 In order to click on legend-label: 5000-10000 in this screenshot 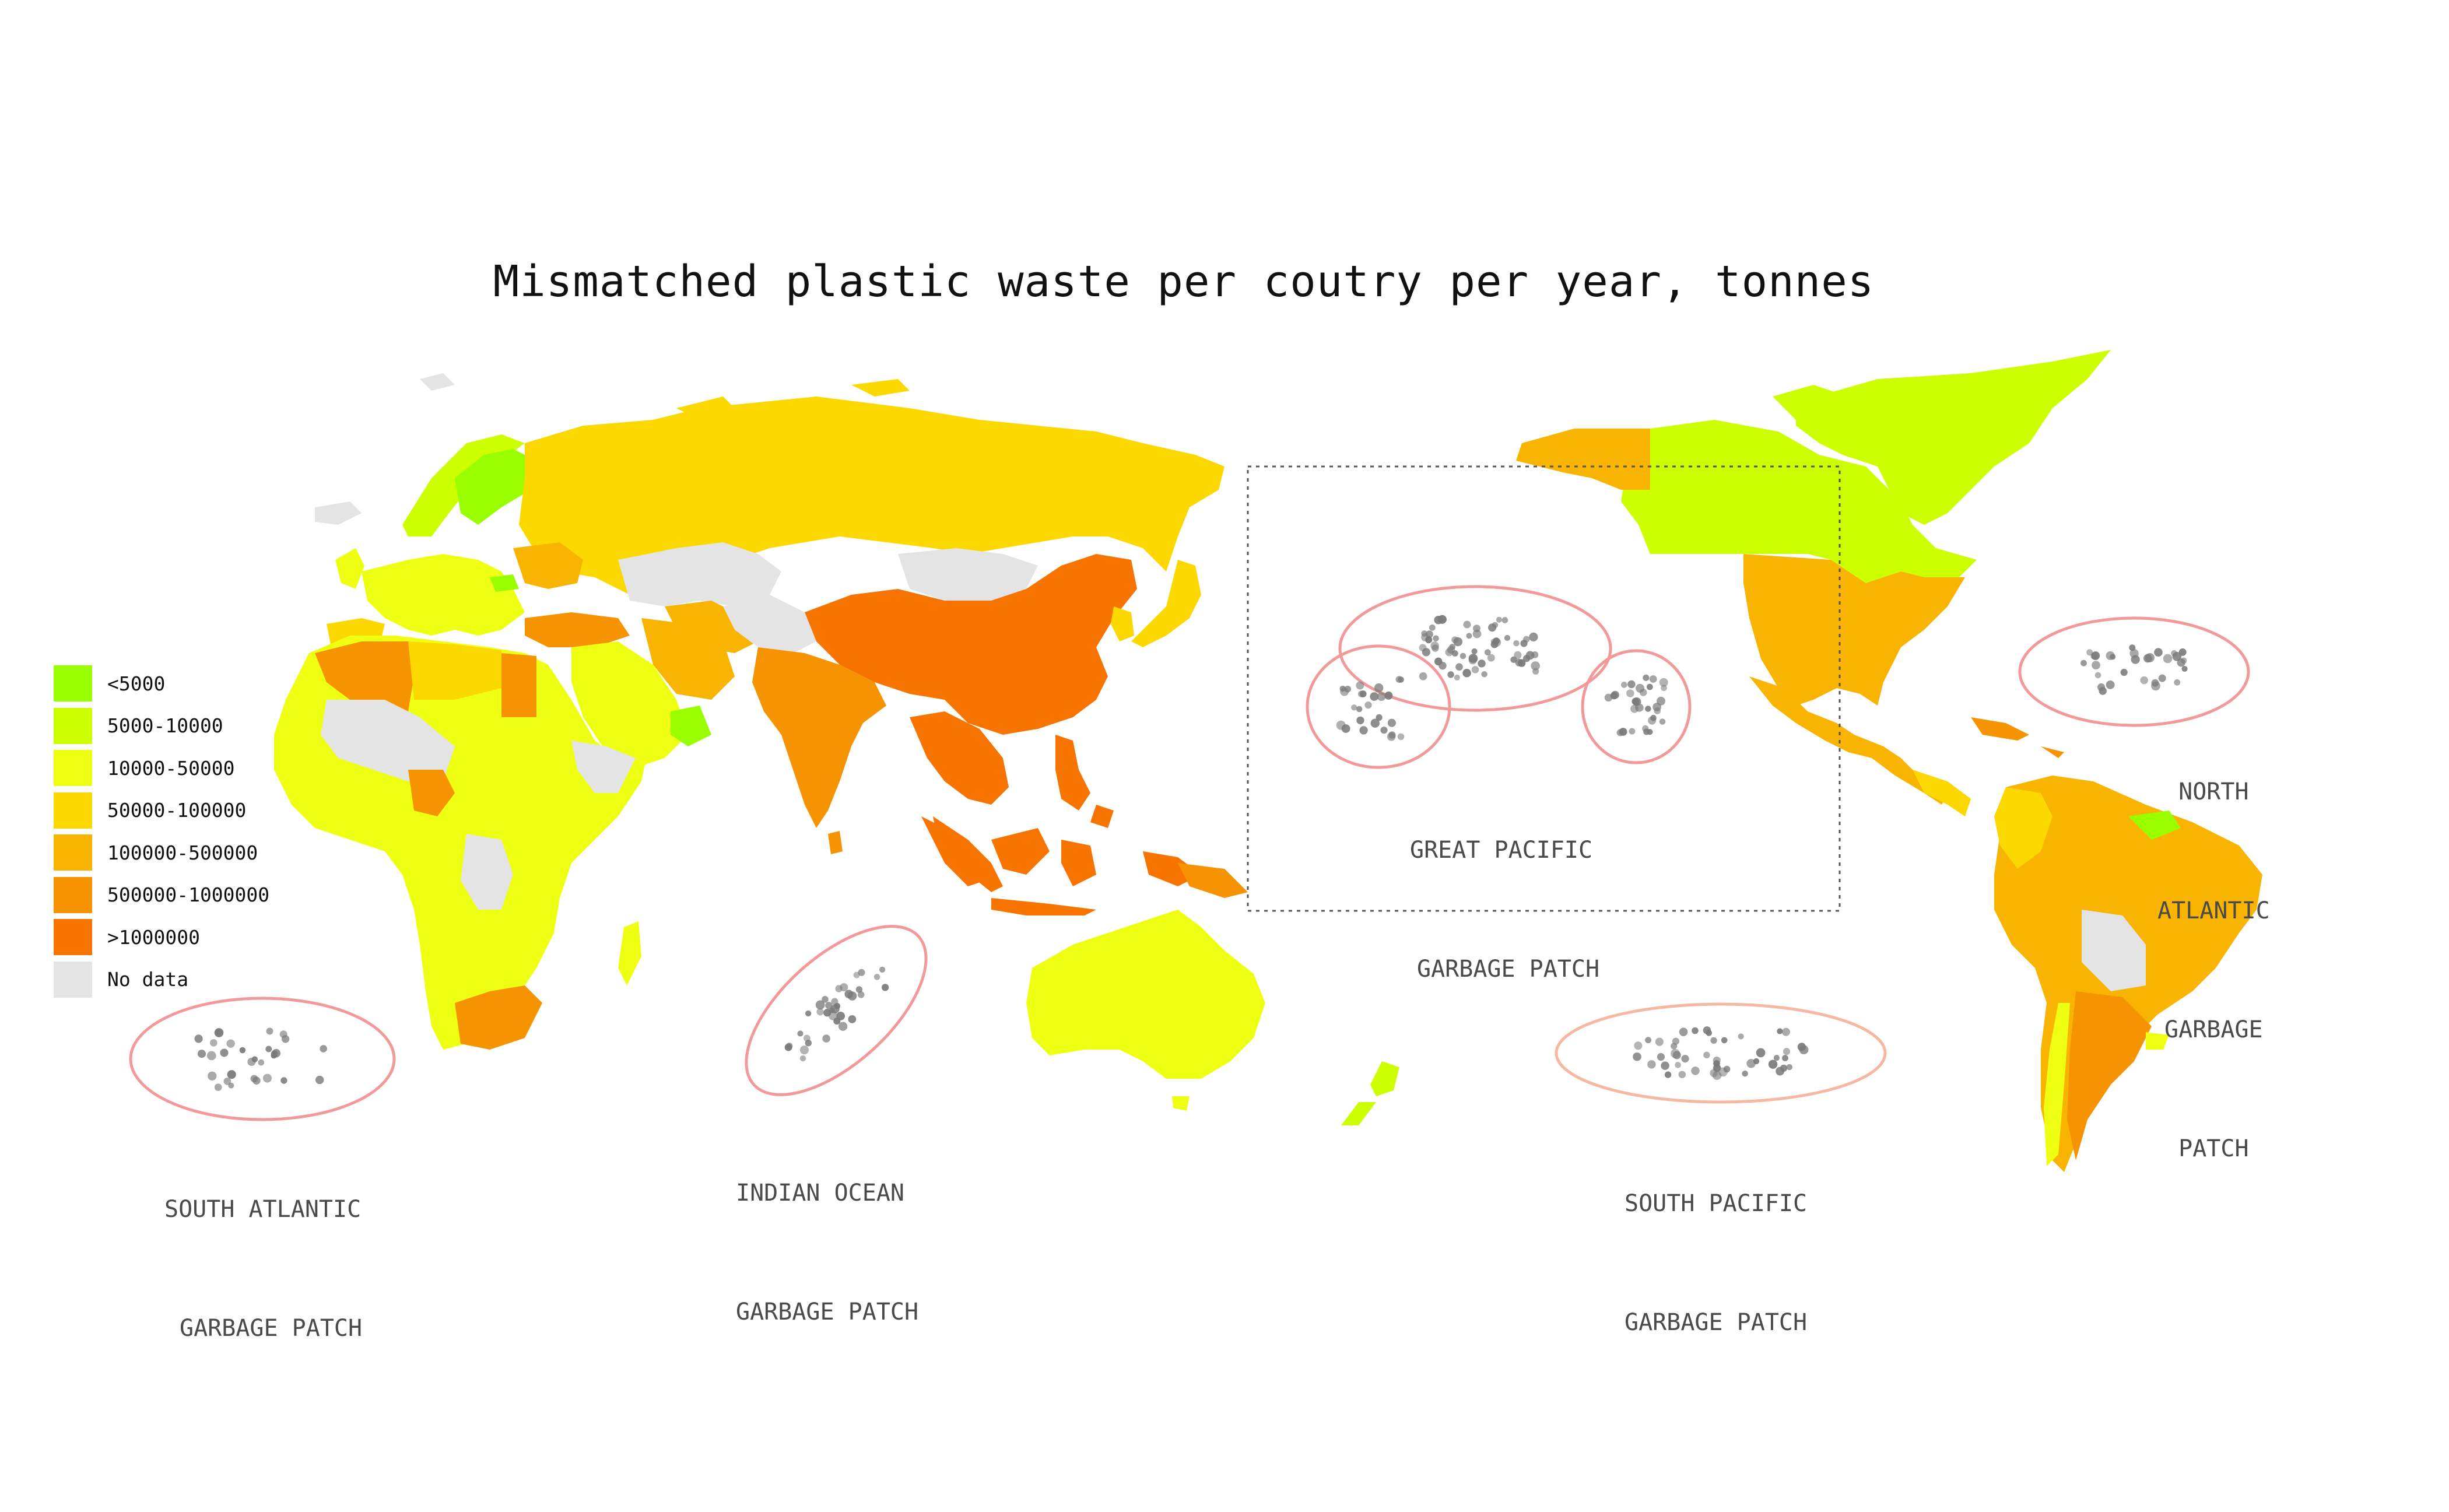, I will do `click(165, 726)`.